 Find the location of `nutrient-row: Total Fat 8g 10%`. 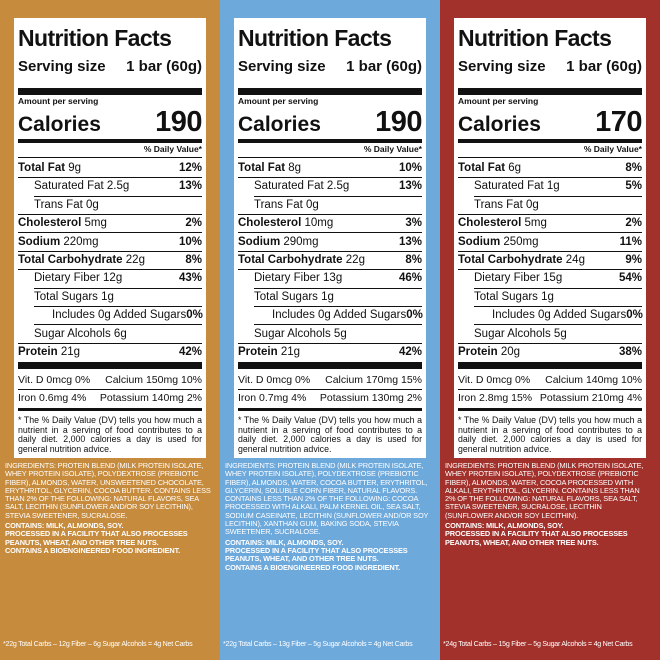

nutrient-row: Total Fat 8g 10% is located at coordinates (330, 168).